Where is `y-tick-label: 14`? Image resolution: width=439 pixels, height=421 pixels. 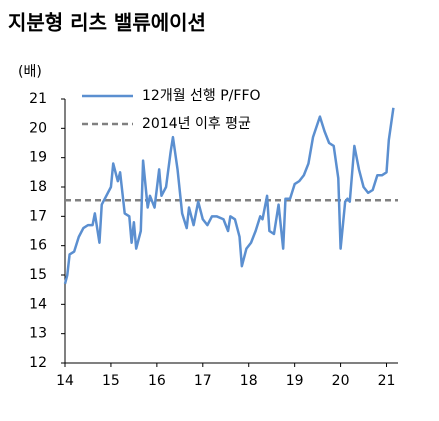 y-tick-label: 14 is located at coordinates (38, 304).